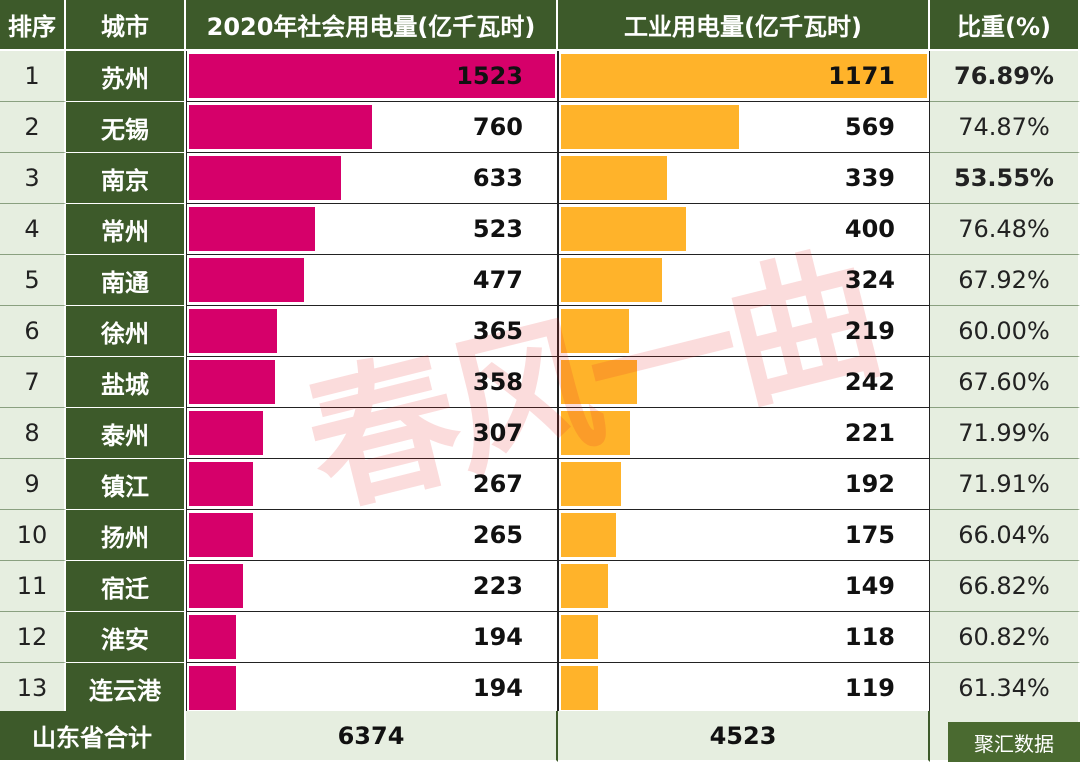  I want to click on city-cell: 南京, so click(126, 178).